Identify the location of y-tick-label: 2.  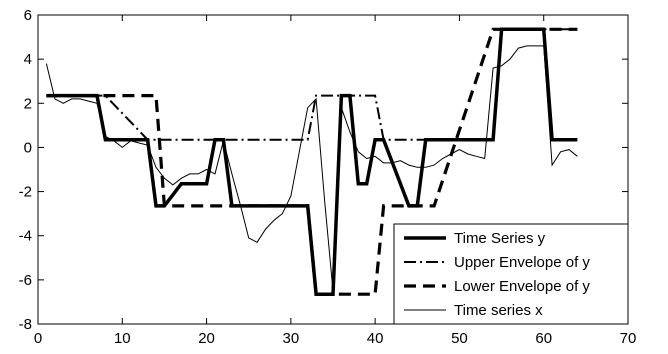
(28, 103).